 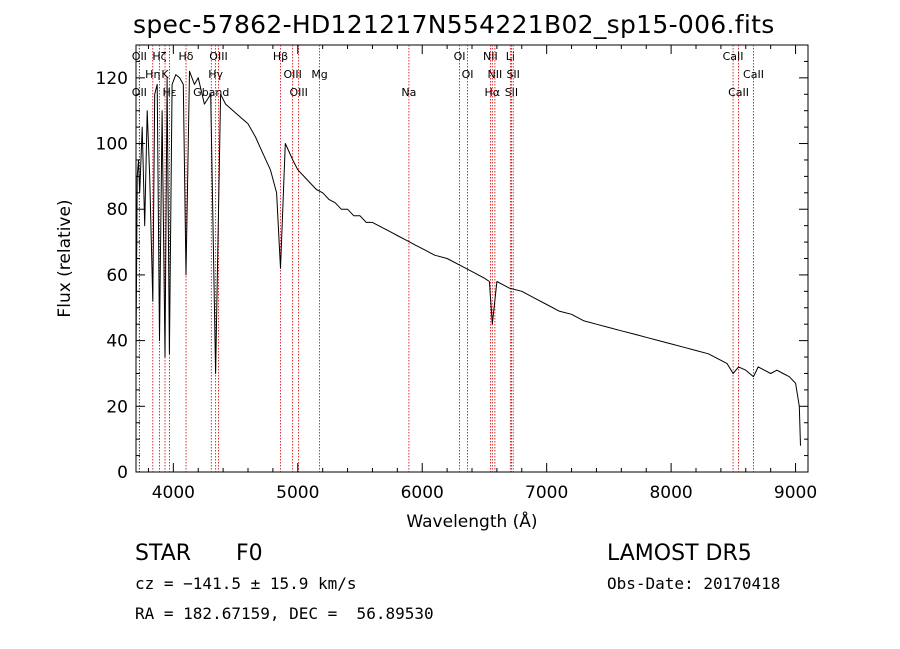 I want to click on line-marker-label: Li, so click(x=510, y=56).